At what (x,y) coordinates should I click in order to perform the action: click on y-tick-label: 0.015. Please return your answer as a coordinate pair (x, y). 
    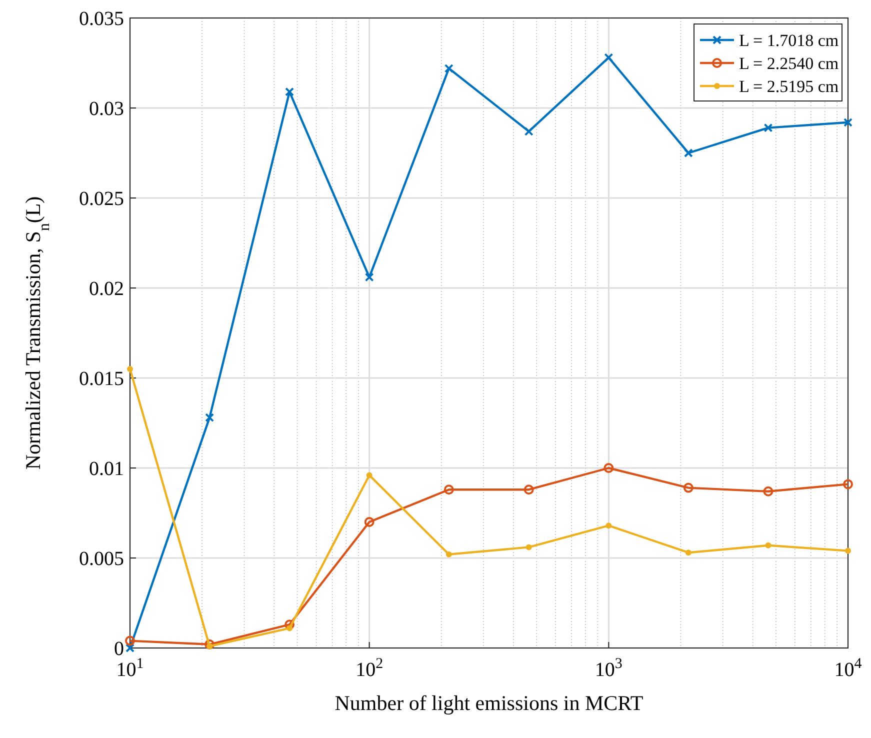
    Looking at the image, I should click on (101, 379).